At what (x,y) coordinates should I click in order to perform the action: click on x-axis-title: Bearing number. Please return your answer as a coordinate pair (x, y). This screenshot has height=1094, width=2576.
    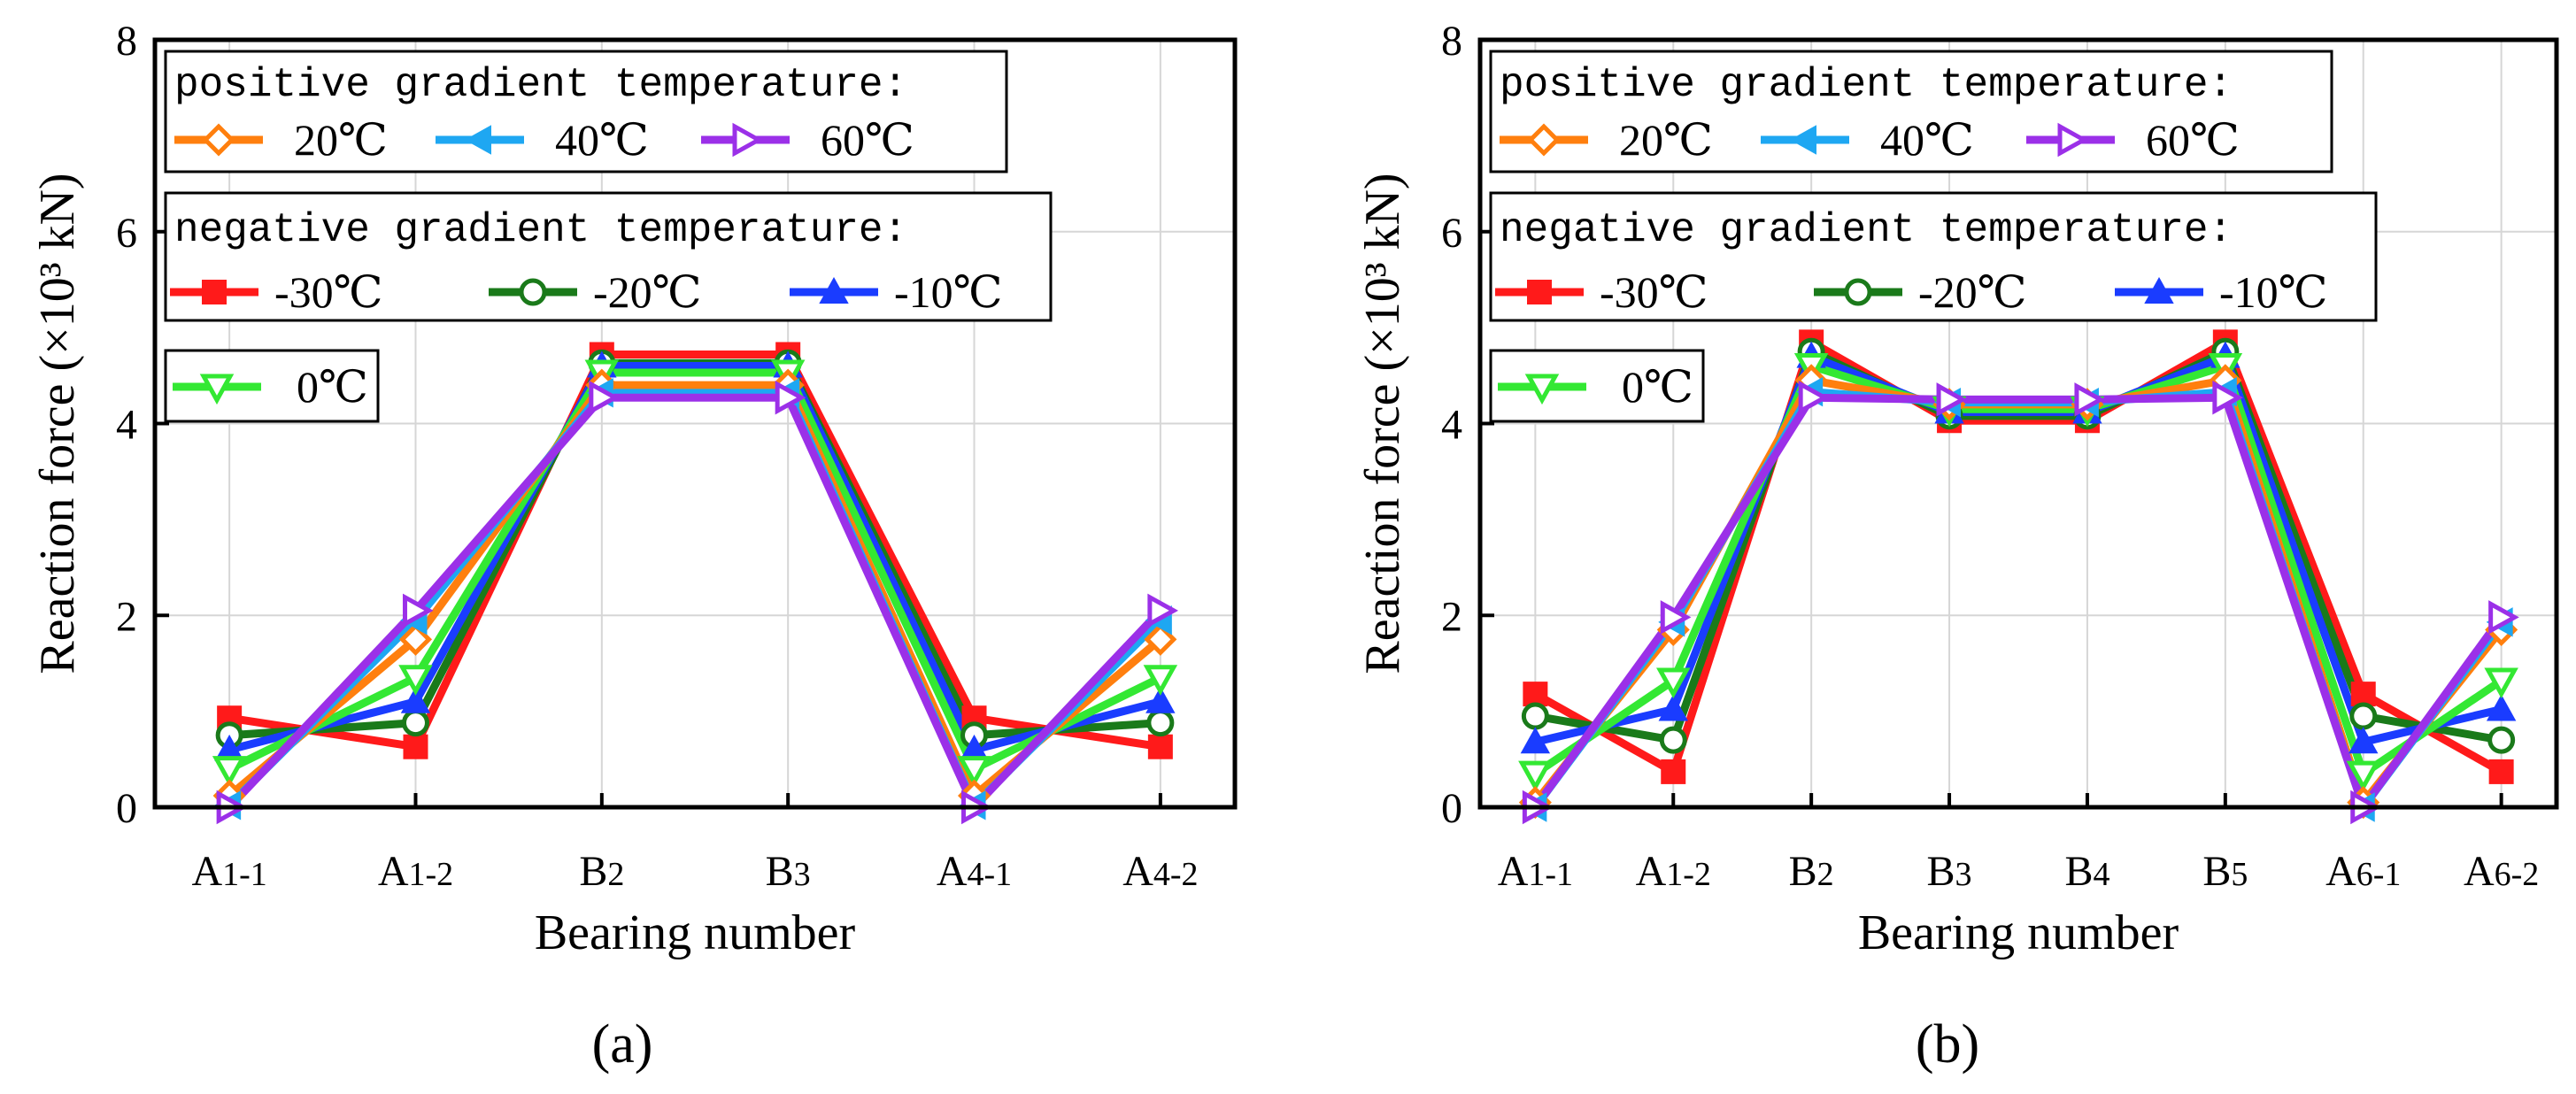
    Looking at the image, I should click on (695, 932).